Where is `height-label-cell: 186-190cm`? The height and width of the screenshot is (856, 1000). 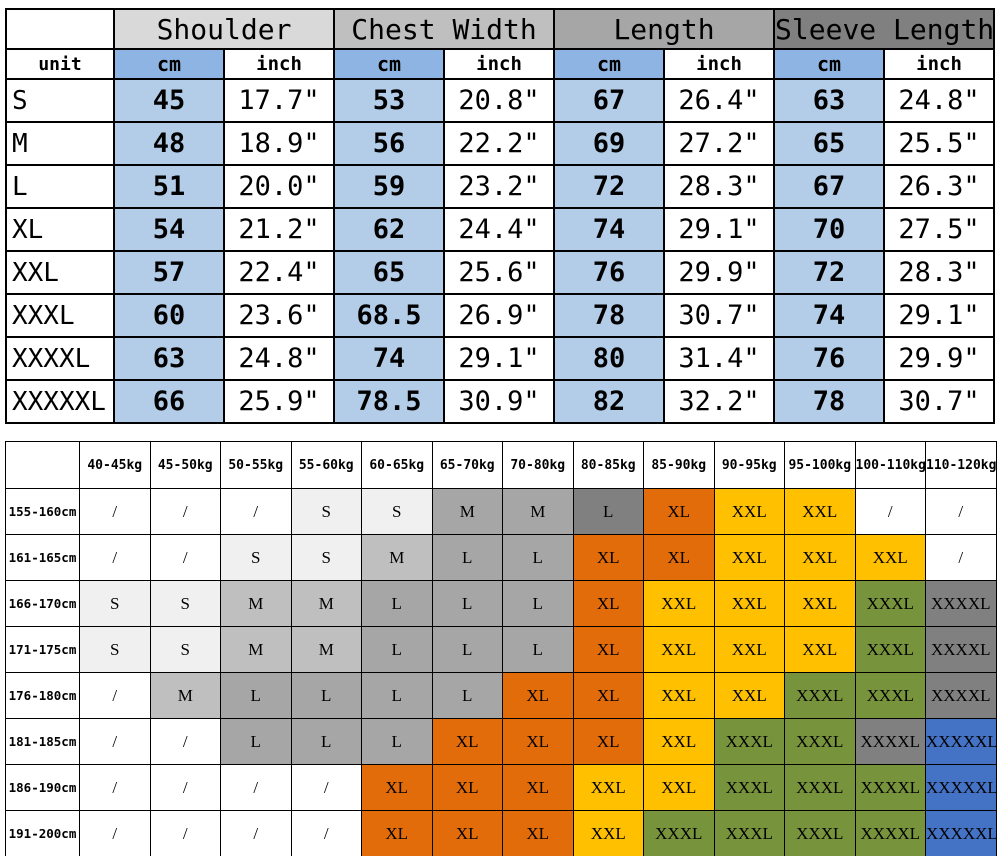 height-label-cell: 186-190cm is located at coordinates (42, 787).